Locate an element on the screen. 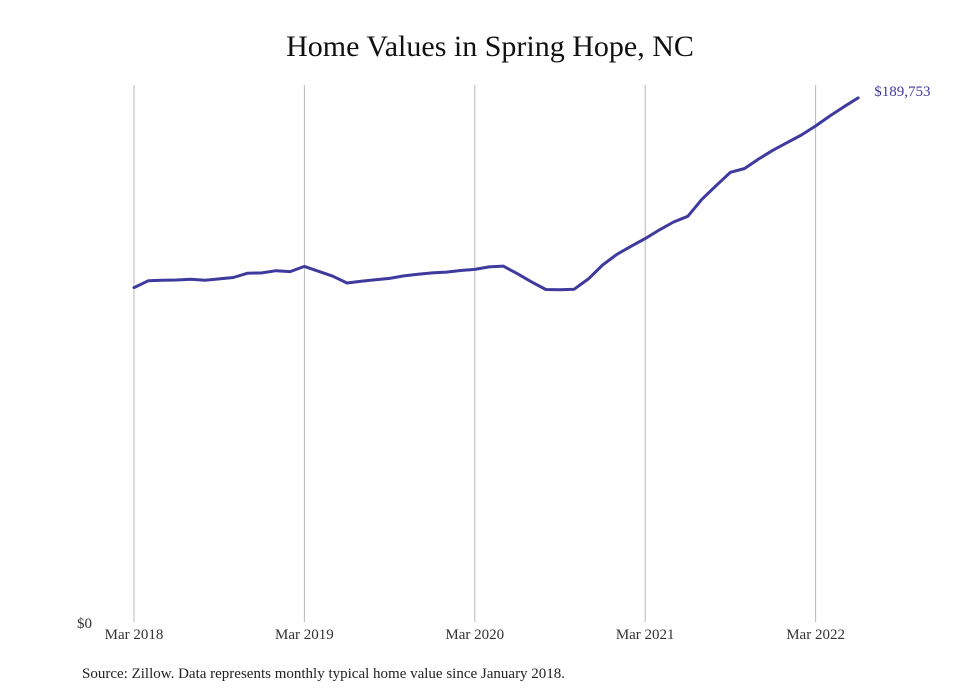  x-tick-label: Mar 2020 is located at coordinates (474, 635).